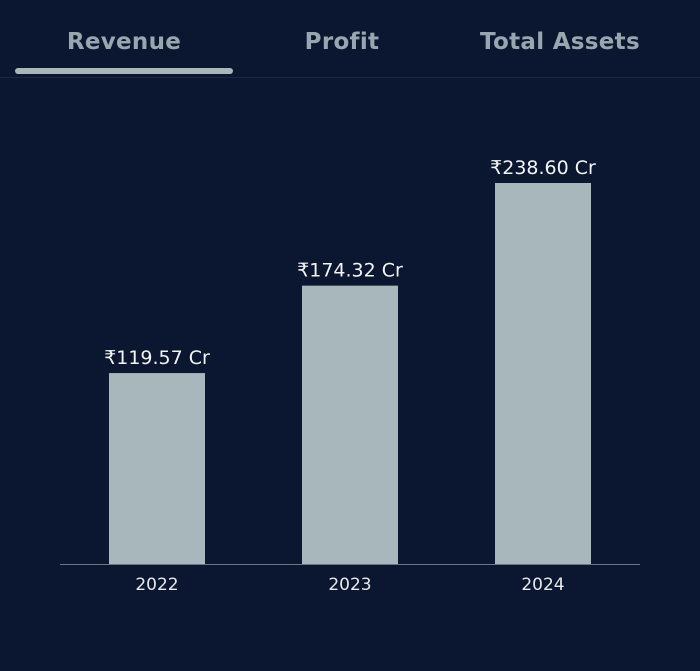  I want to click on active-tab-indicator, so click(124, 71).